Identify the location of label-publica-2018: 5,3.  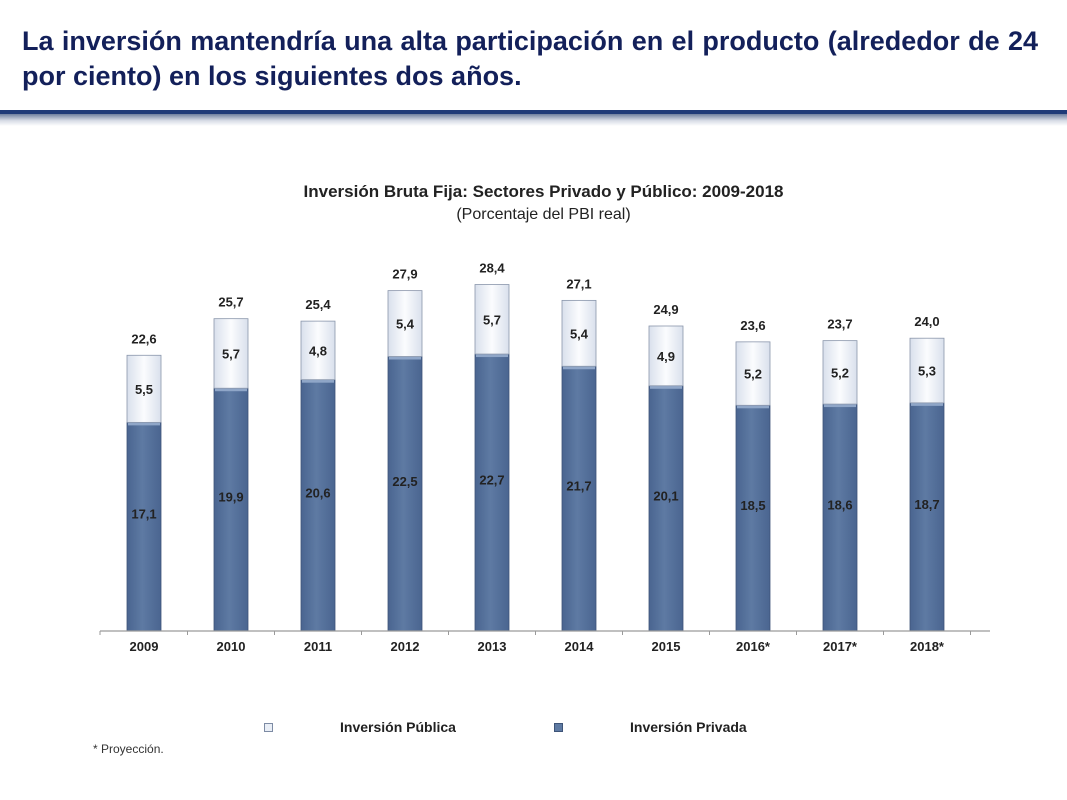
(927, 371).